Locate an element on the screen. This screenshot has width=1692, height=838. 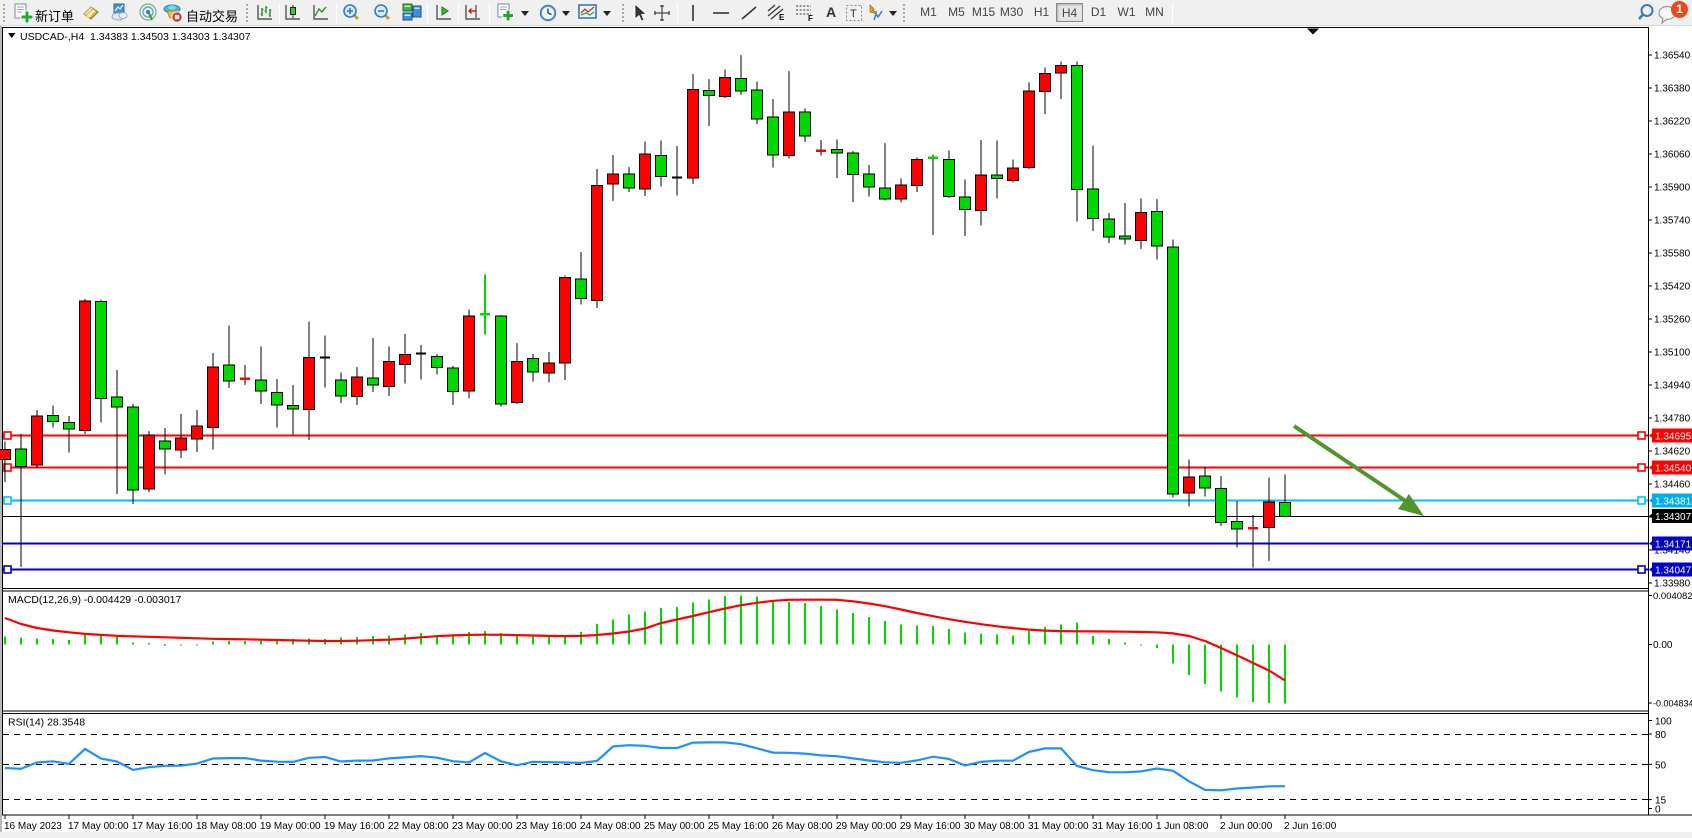
svg-text: F is located at coordinates (810, 18).